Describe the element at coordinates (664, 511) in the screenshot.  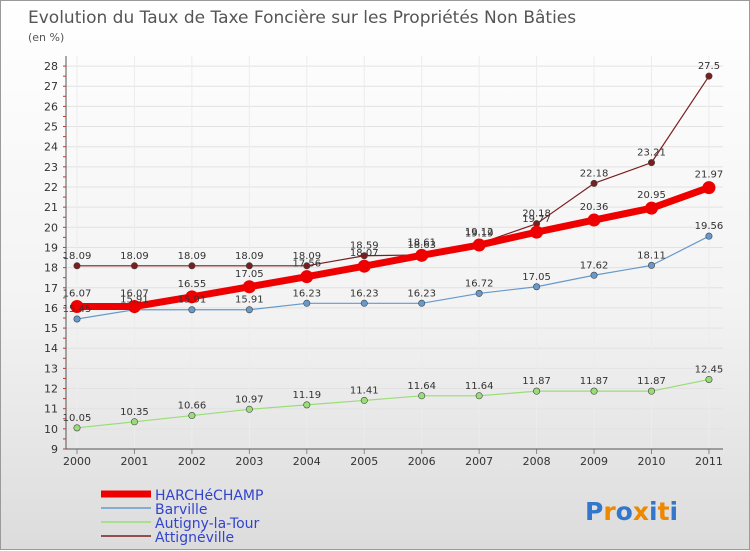
I see `logo-letter: t` at that location.